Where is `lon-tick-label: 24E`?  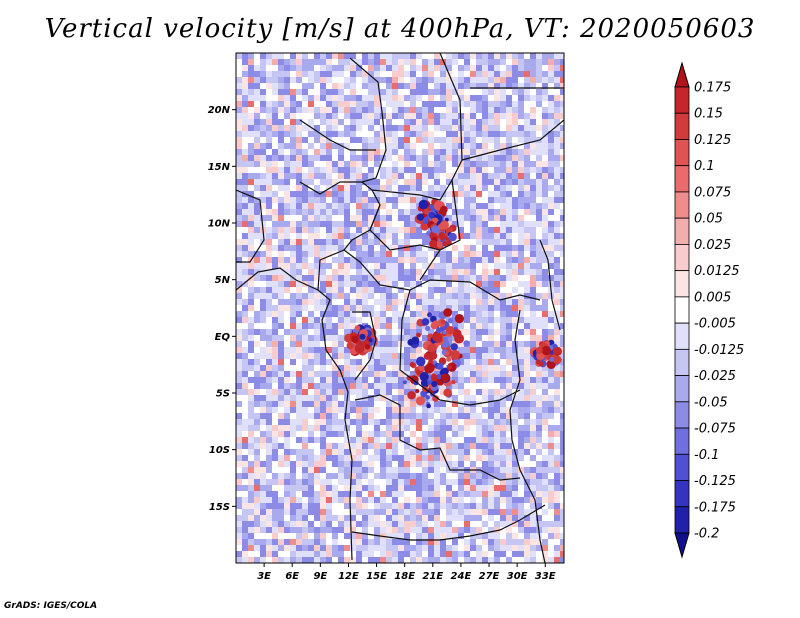
lon-tick-label: 24E is located at coordinates (461, 576).